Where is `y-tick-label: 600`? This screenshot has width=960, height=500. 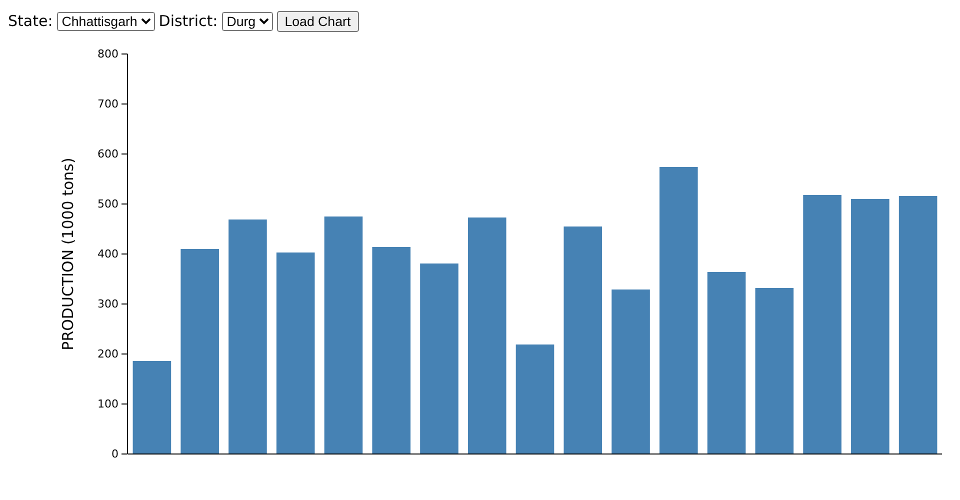
y-tick-label: 600 is located at coordinates (108, 154).